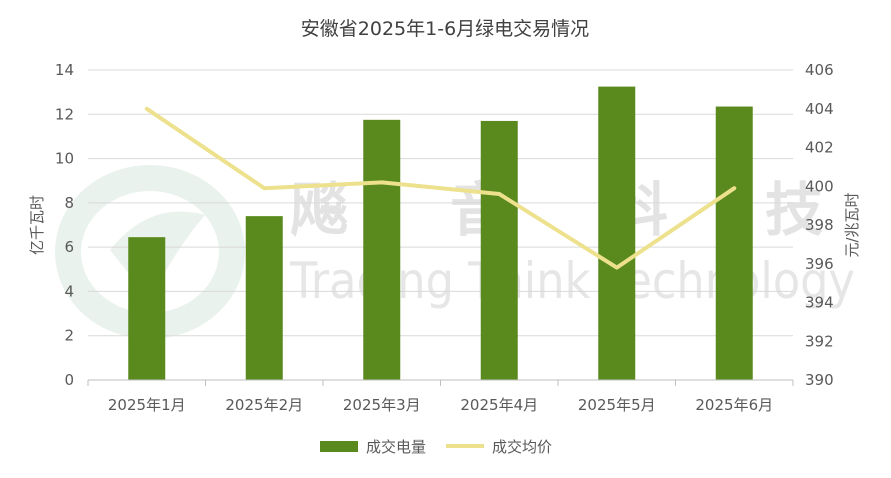 The height and width of the screenshot is (478, 891). Describe the element at coordinates (499, 405) in the screenshot. I see `x-tick-label: 2025年4月` at that location.